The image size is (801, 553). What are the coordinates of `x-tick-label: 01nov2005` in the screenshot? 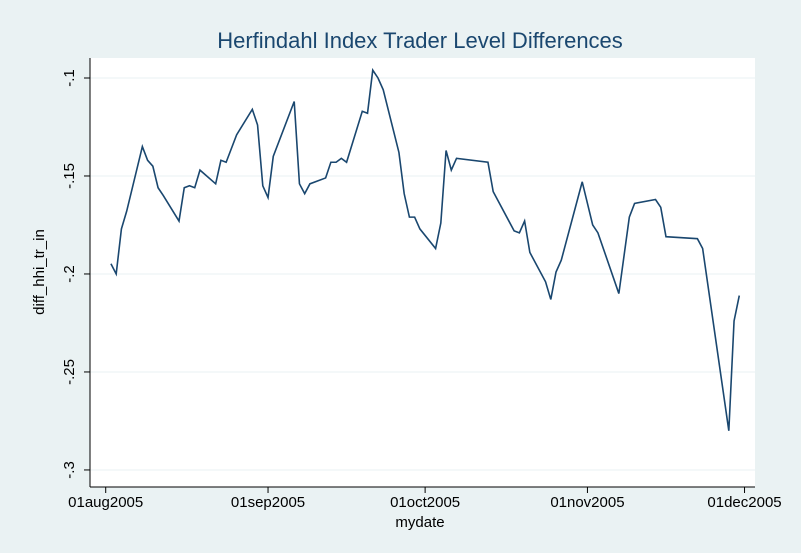 It's located at (587, 502).